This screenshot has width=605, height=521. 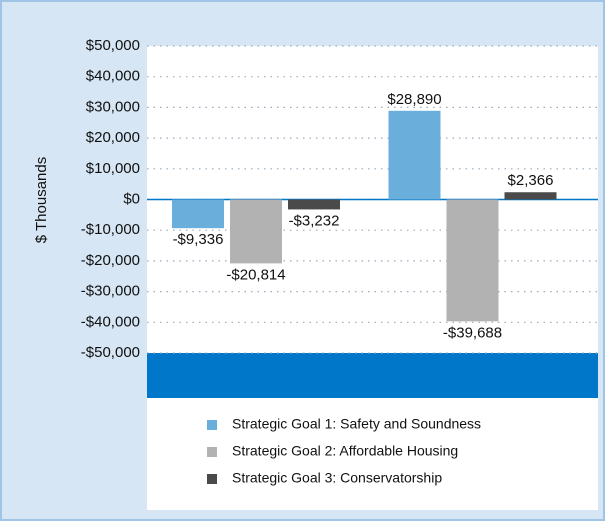 I want to click on data-label: $28,890, so click(x=414, y=99).